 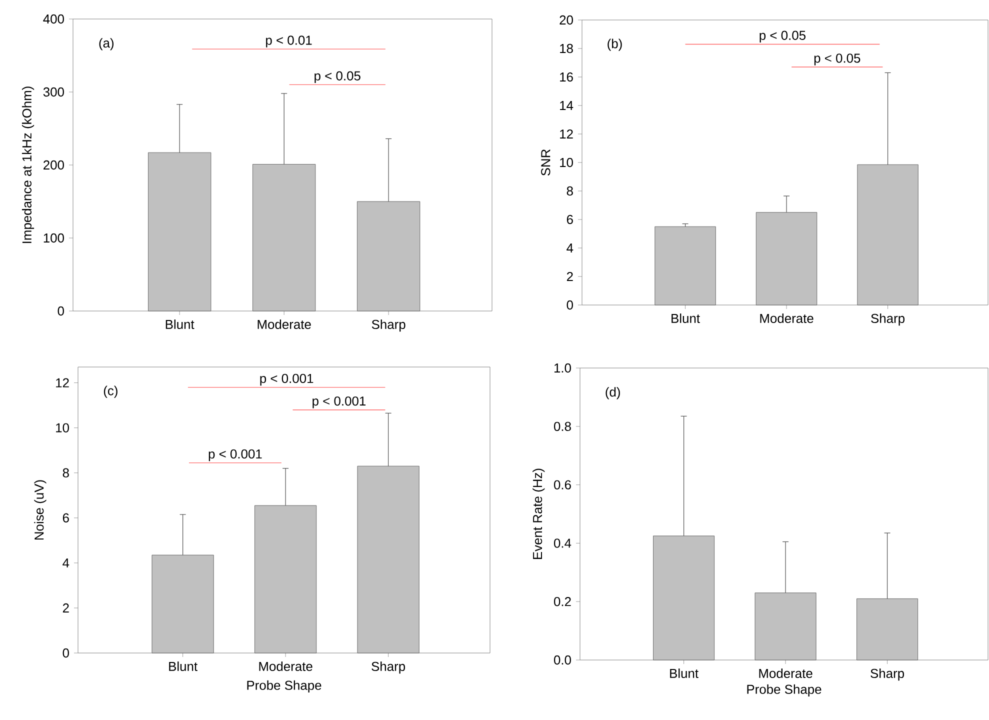 I want to click on annotation: p < 0.01, so click(x=289, y=42).